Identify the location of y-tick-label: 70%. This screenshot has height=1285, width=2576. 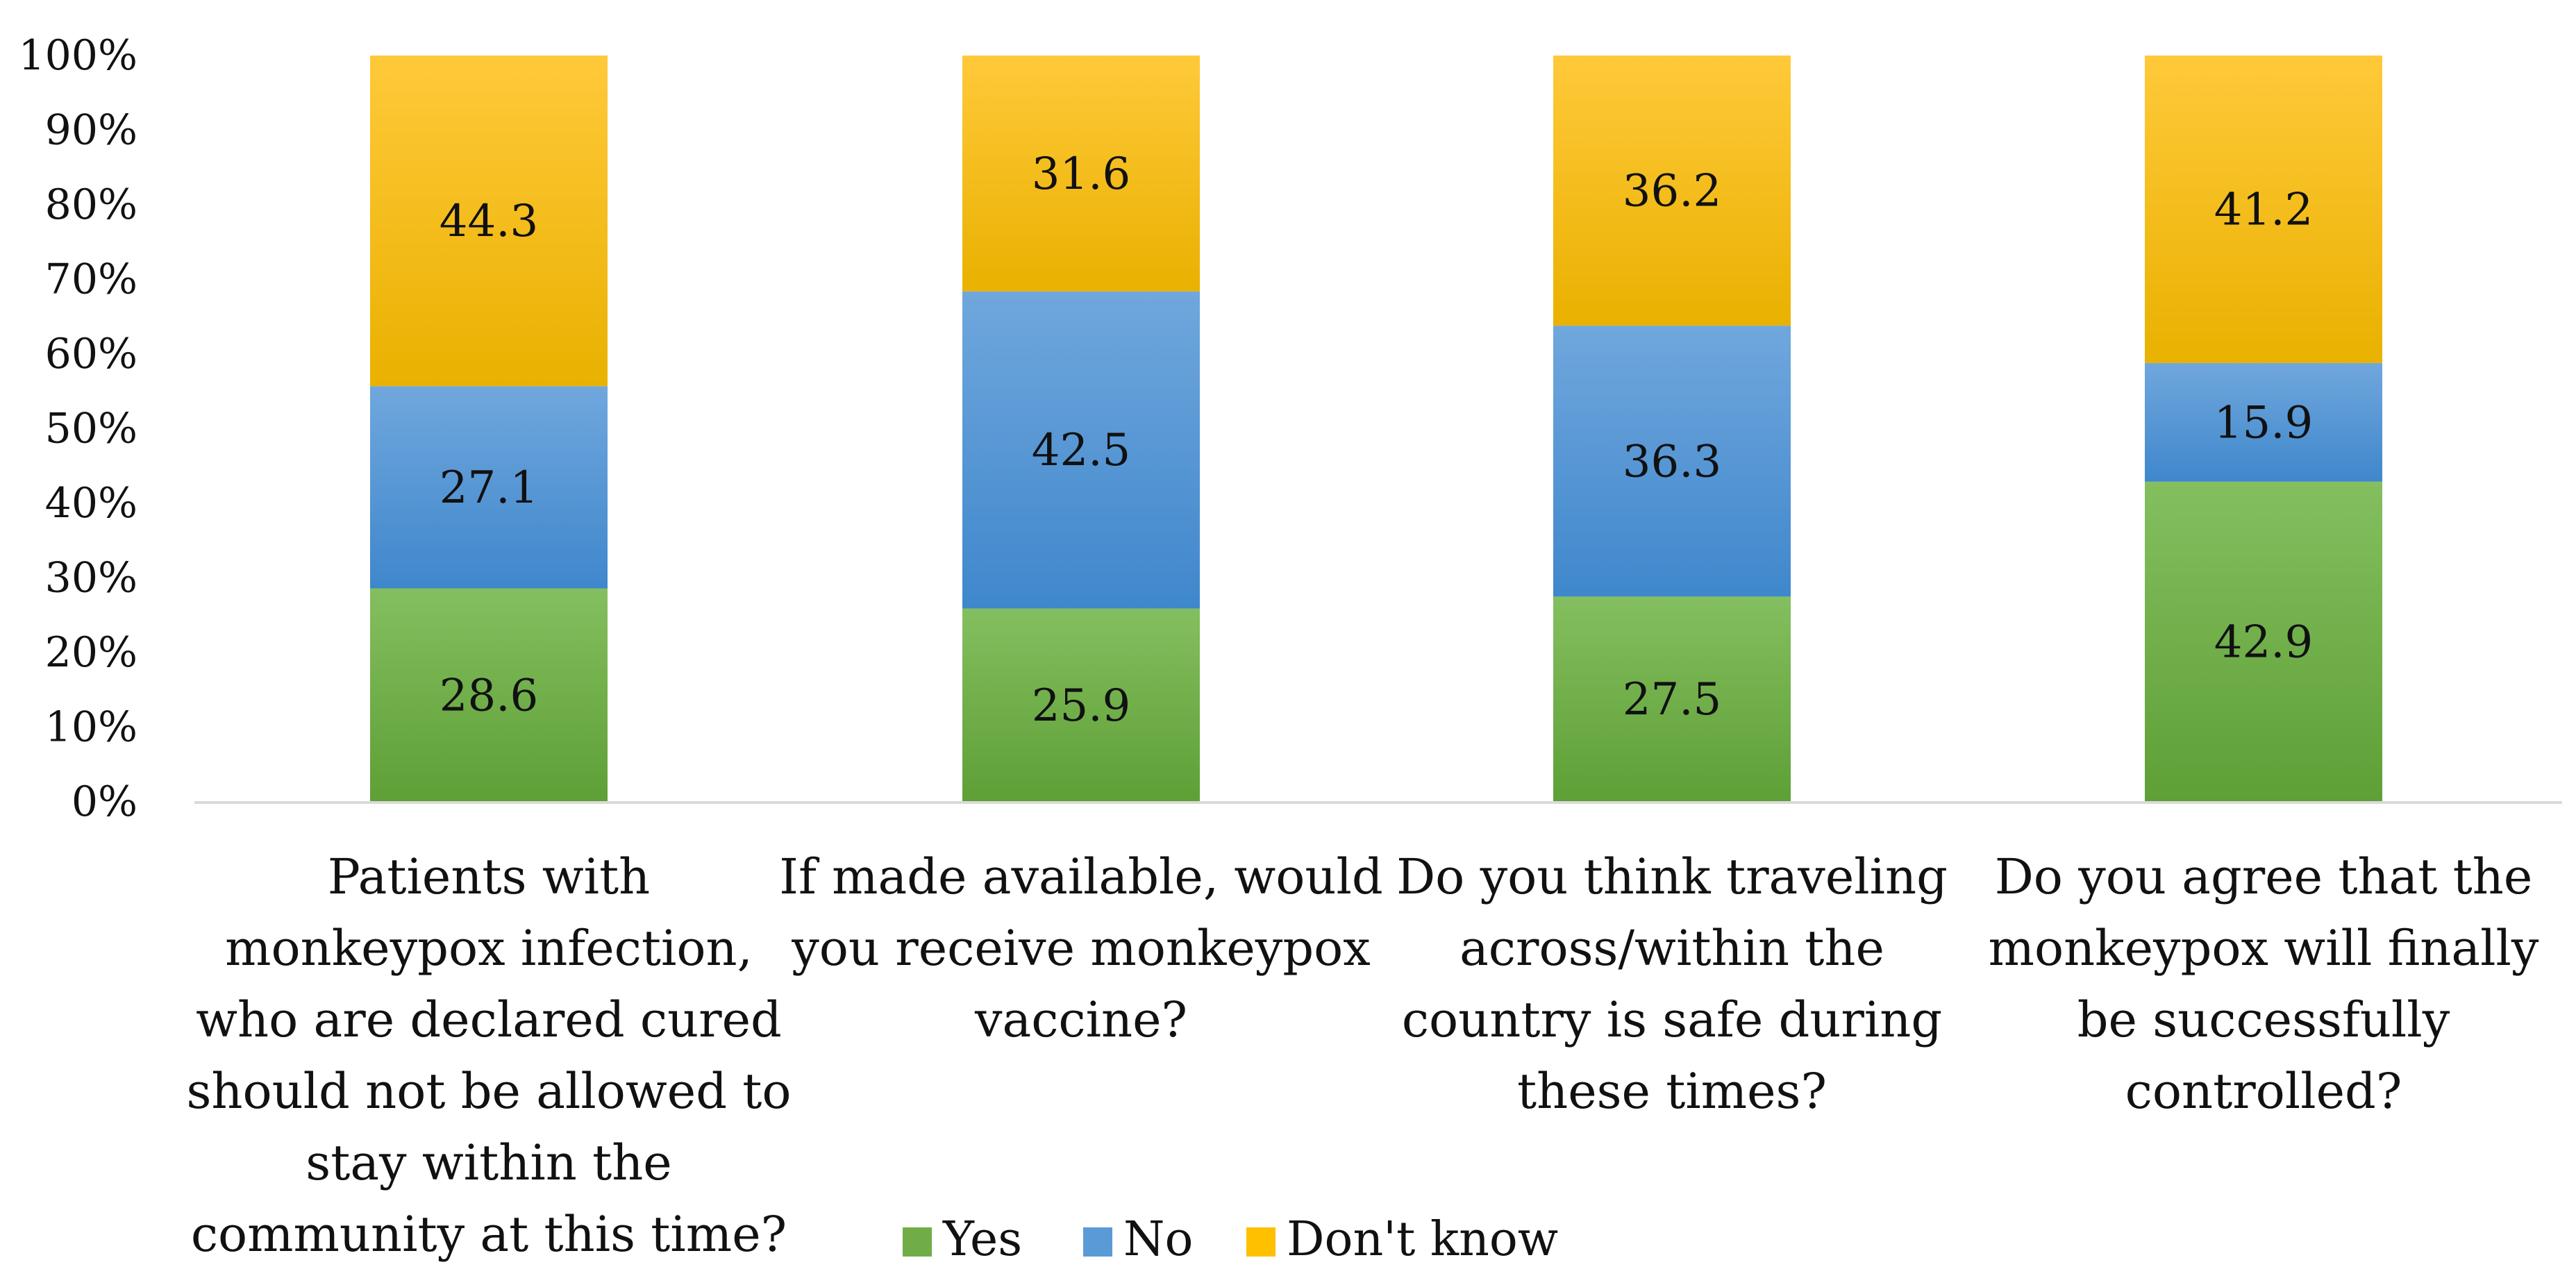
(91, 280).